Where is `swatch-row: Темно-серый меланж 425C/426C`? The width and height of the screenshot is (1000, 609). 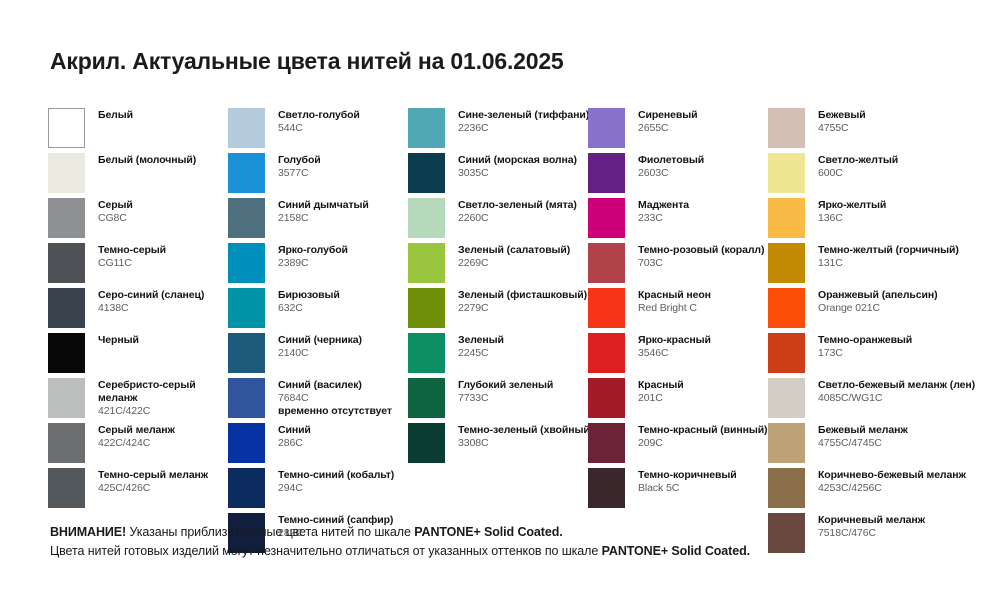
swatch-row: Темно-серый меланж 425C/426C is located at coordinates (138, 488).